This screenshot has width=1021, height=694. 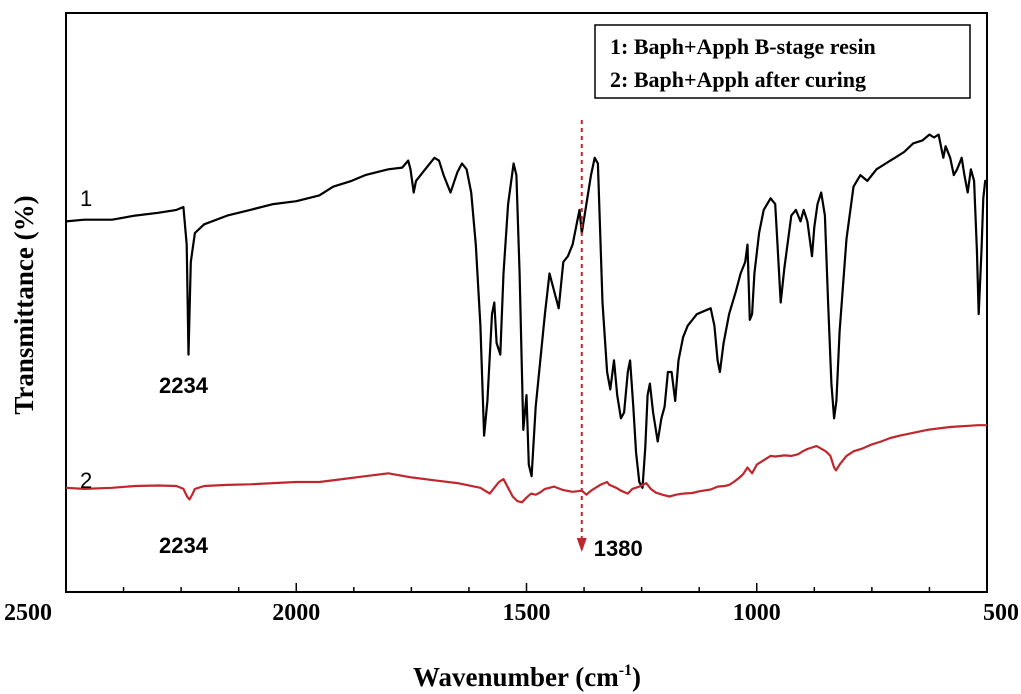 I want to click on series-2-line, so click(x=526, y=464).